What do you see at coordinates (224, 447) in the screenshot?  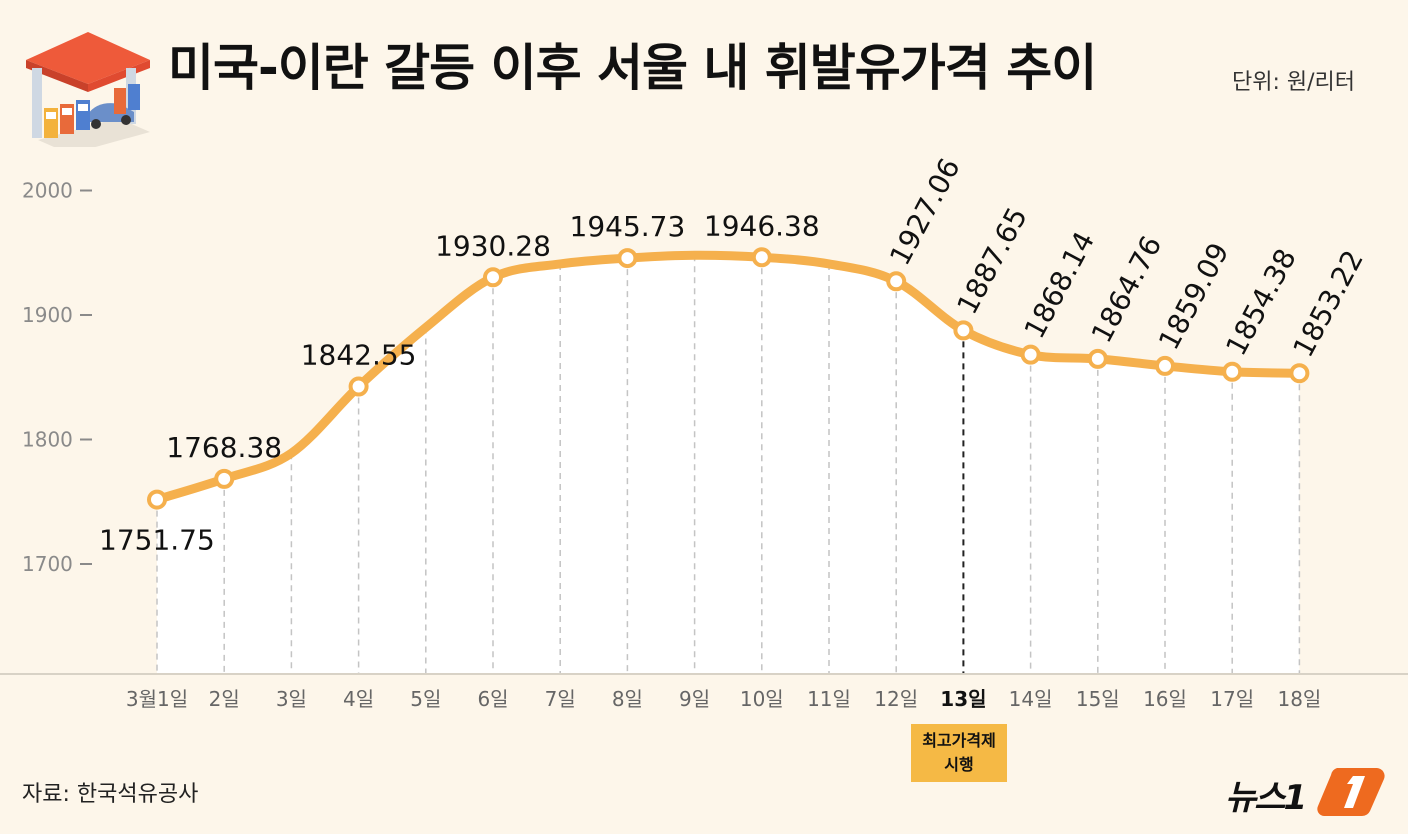 I see `data-label: 1768.38` at bounding box center [224, 447].